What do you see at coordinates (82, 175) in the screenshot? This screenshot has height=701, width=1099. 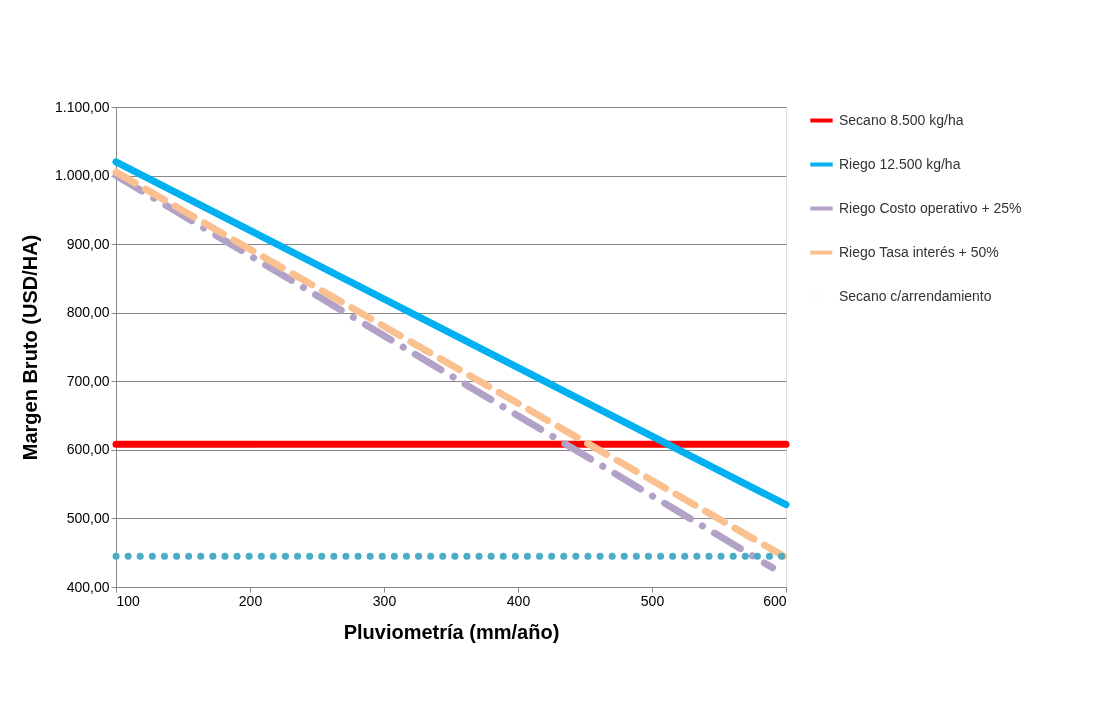 I see `y-tick-label: 1.000,00` at bounding box center [82, 175].